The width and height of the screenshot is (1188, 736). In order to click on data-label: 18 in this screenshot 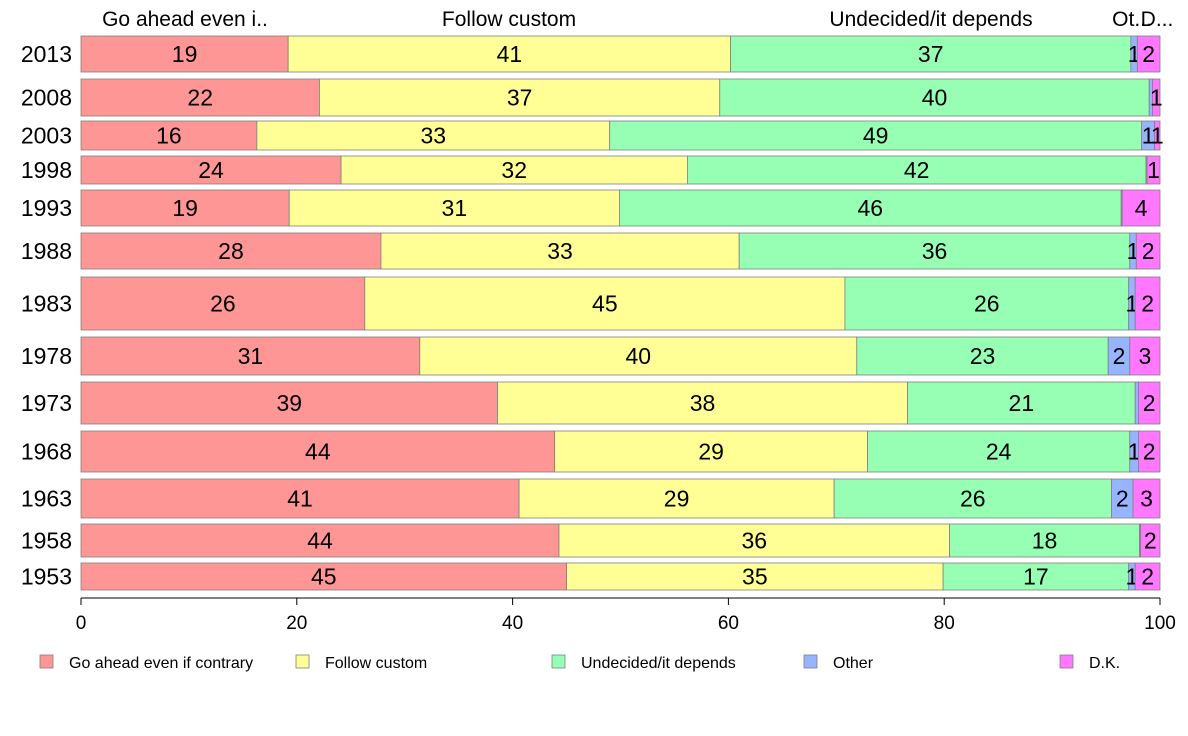, I will do `click(1045, 541)`.